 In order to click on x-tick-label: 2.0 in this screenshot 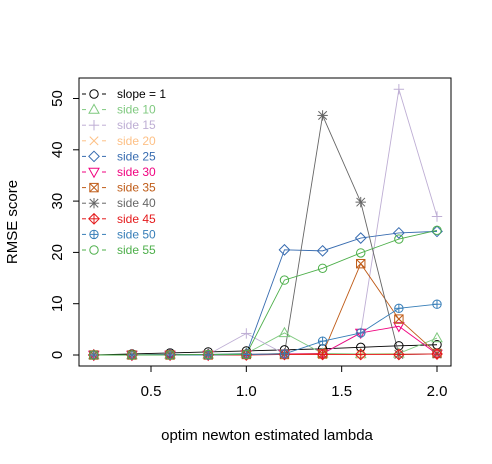, I will do `click(437, 391)`.